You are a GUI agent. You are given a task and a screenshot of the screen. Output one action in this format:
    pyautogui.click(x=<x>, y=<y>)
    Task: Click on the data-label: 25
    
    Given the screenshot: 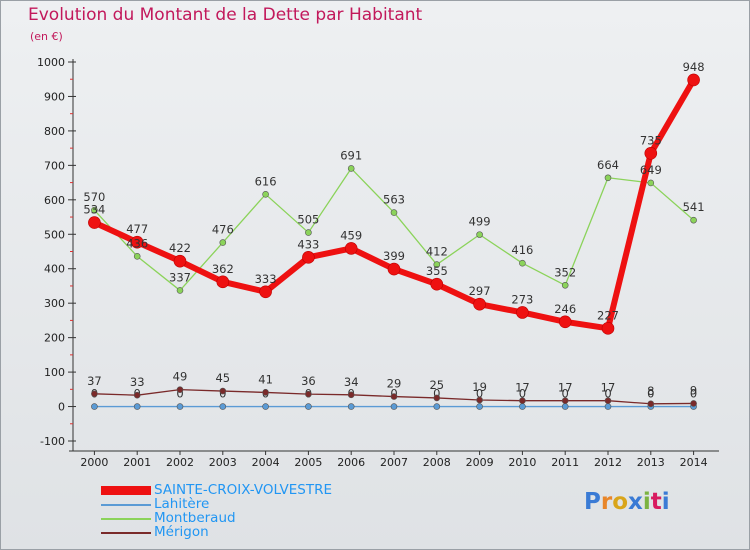 What is the action you would take?
    pyautogui.click(x=436, y=385)
    